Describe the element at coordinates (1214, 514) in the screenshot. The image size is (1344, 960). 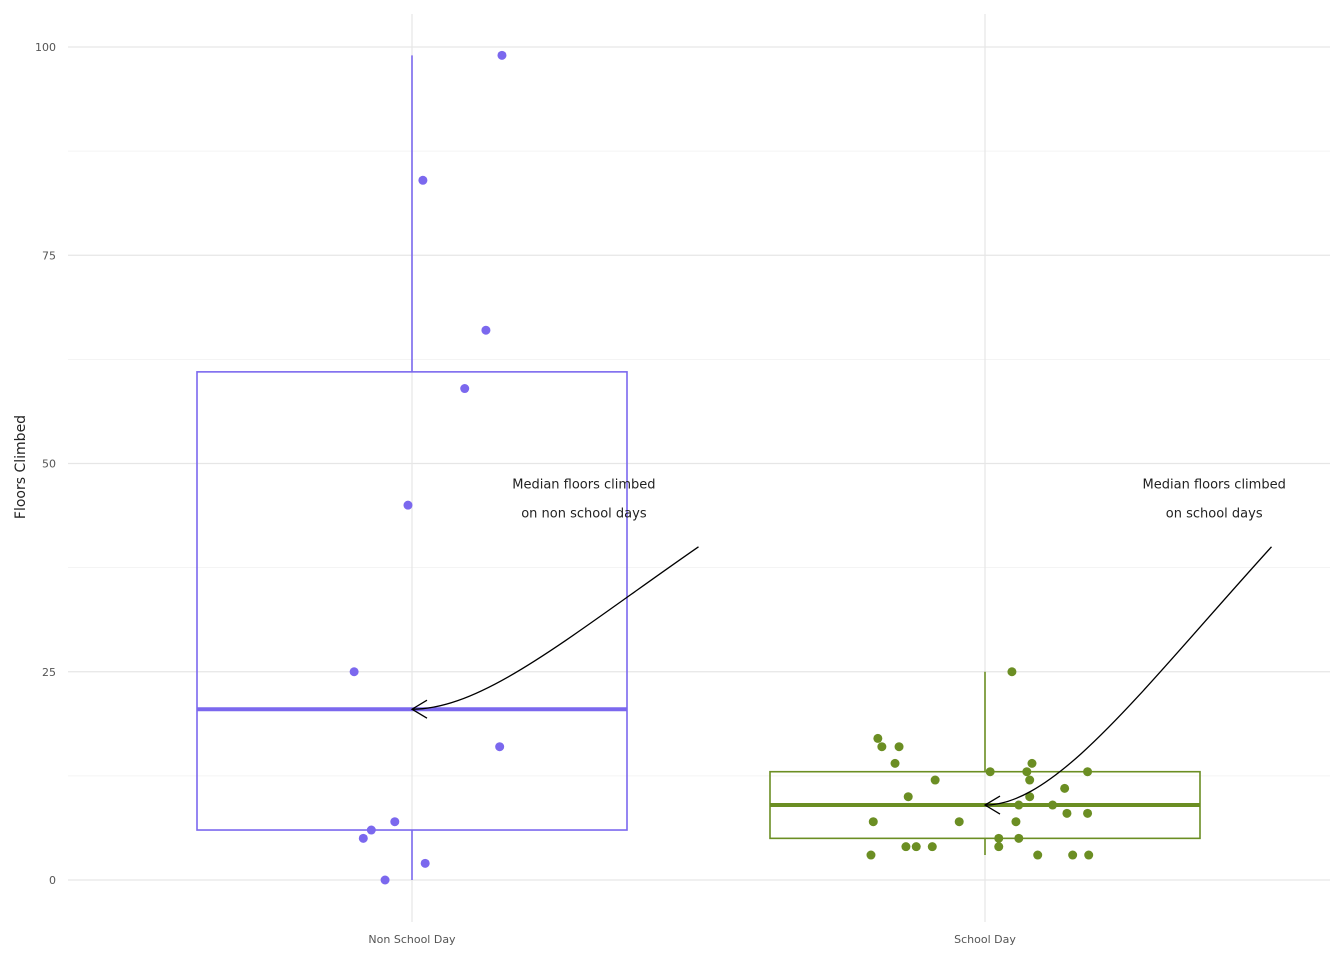
I see `annotation-line: on school days` at that location.